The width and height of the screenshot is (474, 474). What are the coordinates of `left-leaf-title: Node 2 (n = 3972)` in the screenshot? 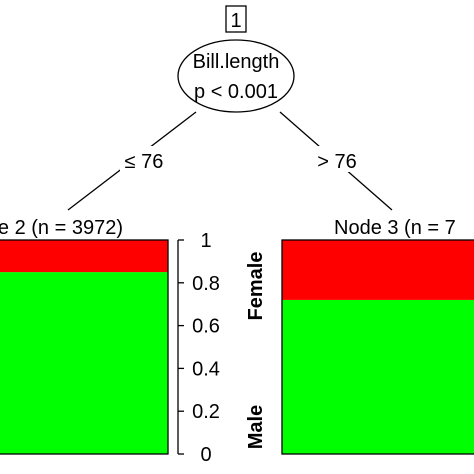 It's located at (61, 228).